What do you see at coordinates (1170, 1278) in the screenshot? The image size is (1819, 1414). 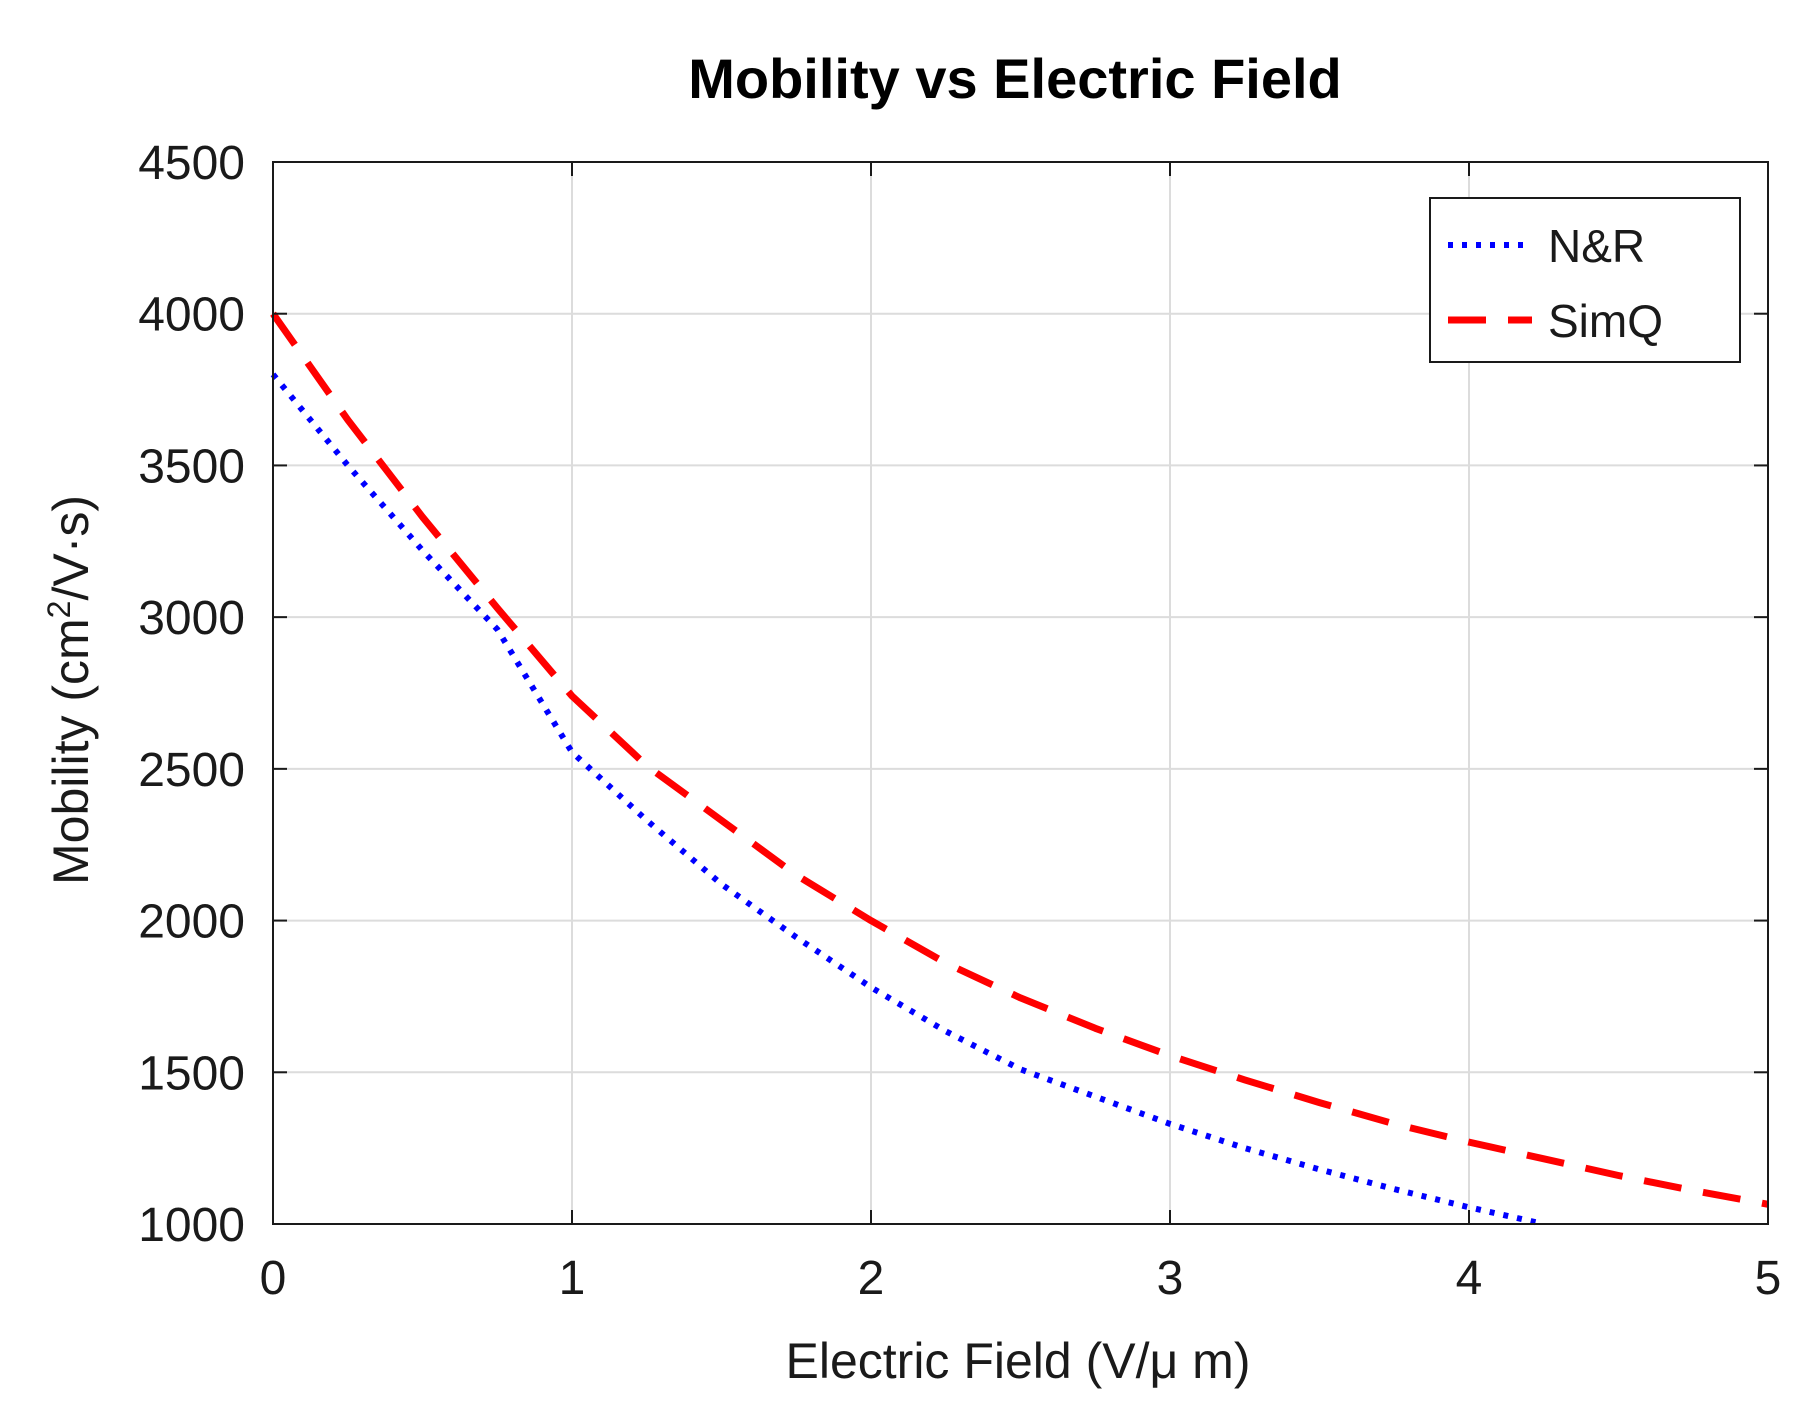 I see `x-tick-label: 3` at bounding box center [1170, 1278].